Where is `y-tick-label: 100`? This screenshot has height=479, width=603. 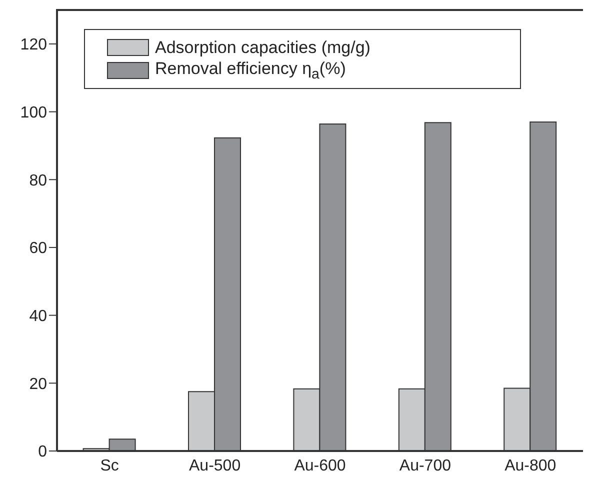
y-tick-label: 100 is located at coordinates (34, 113).